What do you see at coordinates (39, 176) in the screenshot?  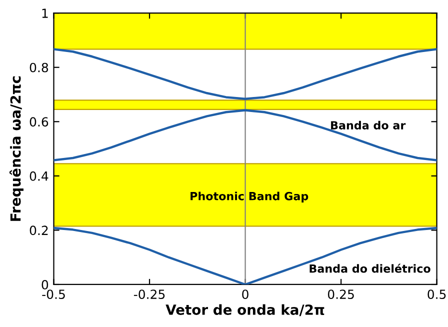 I see `y-tick-label: 0.4` at bounding box center [39, 176].